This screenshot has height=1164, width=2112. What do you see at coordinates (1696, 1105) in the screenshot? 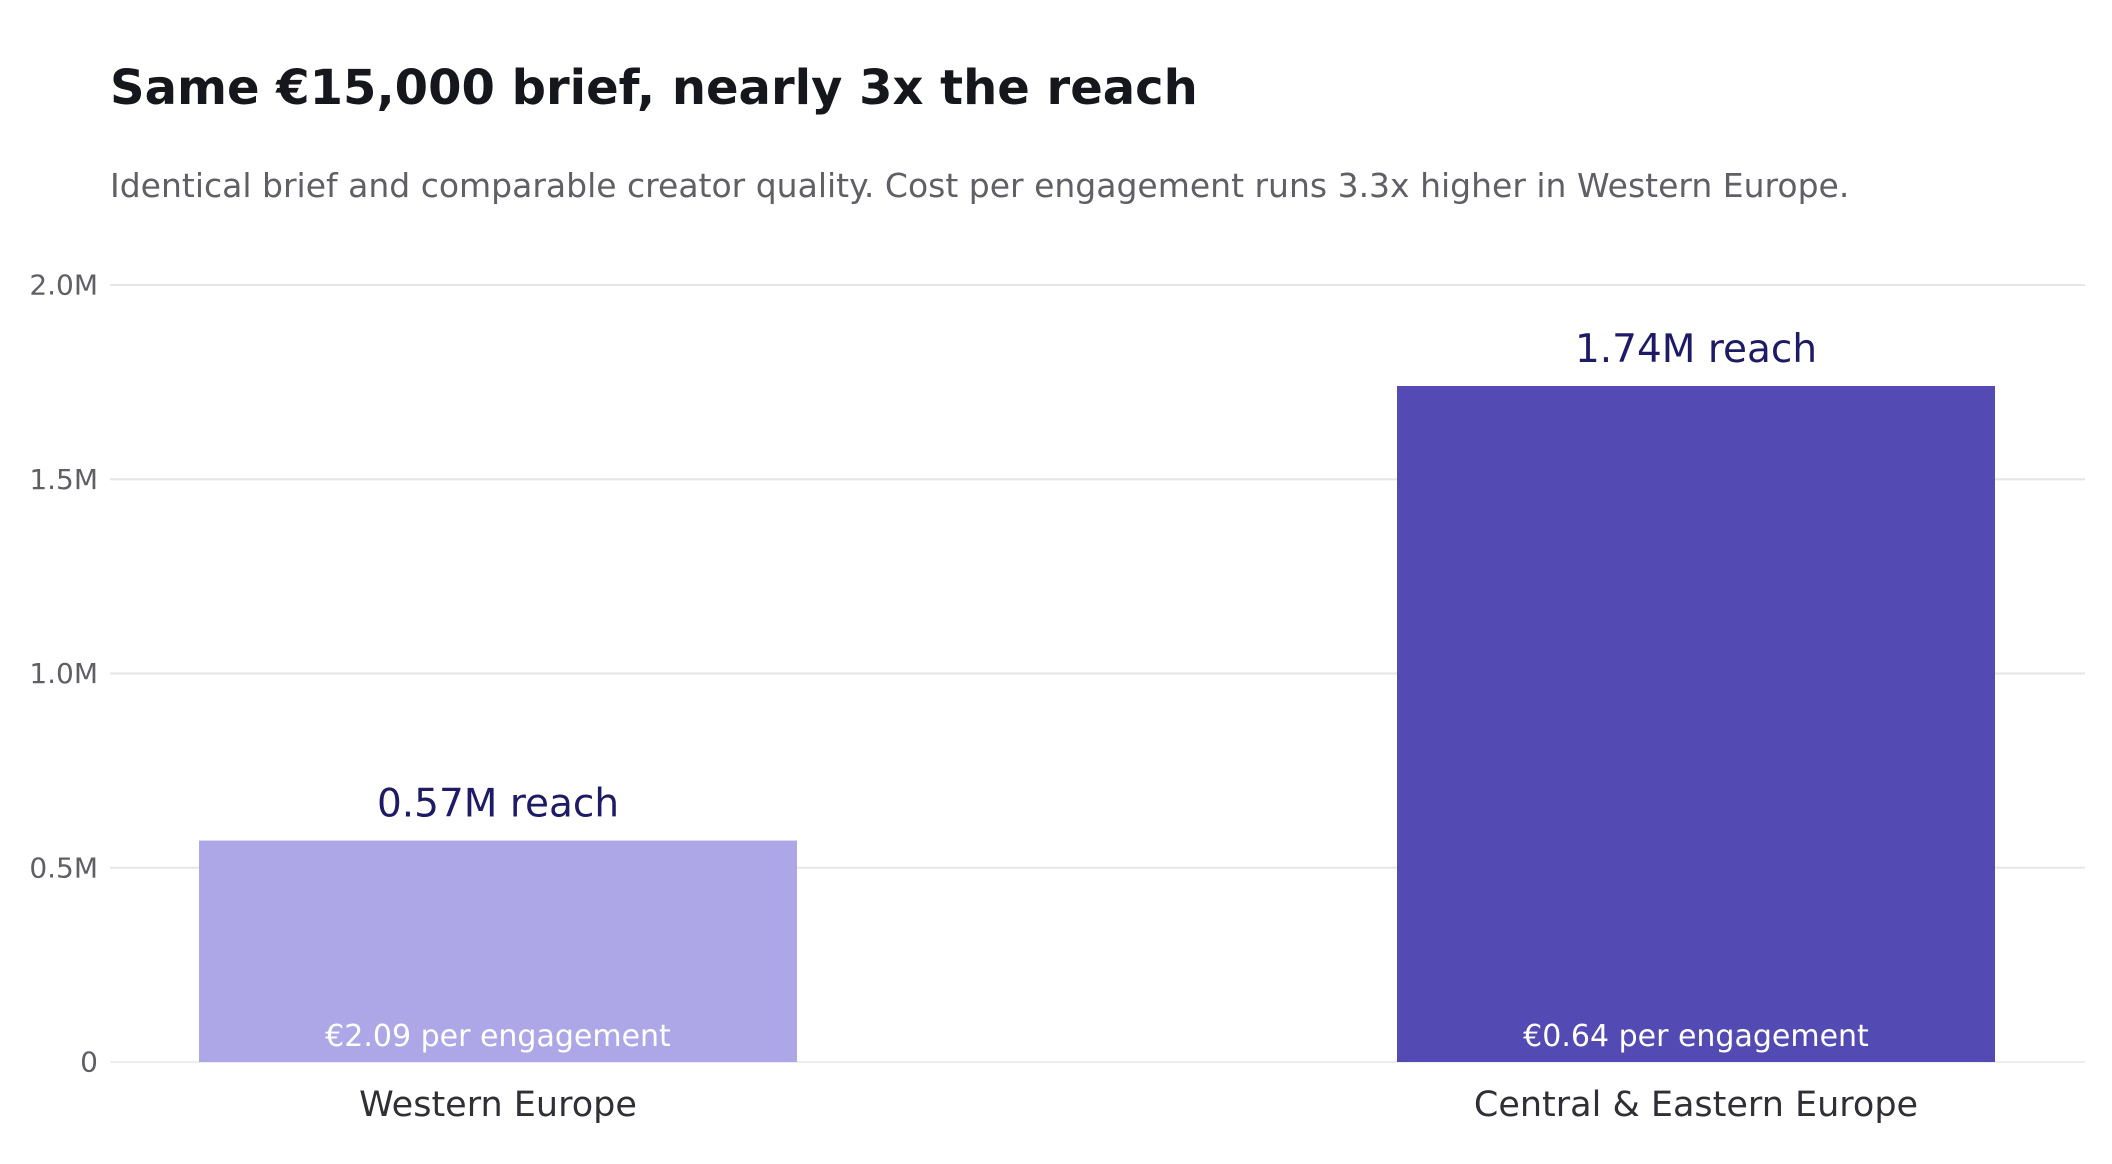
I see `x-tick-label: Central & Eastern Europe` at bounding box center [1696, 1105].